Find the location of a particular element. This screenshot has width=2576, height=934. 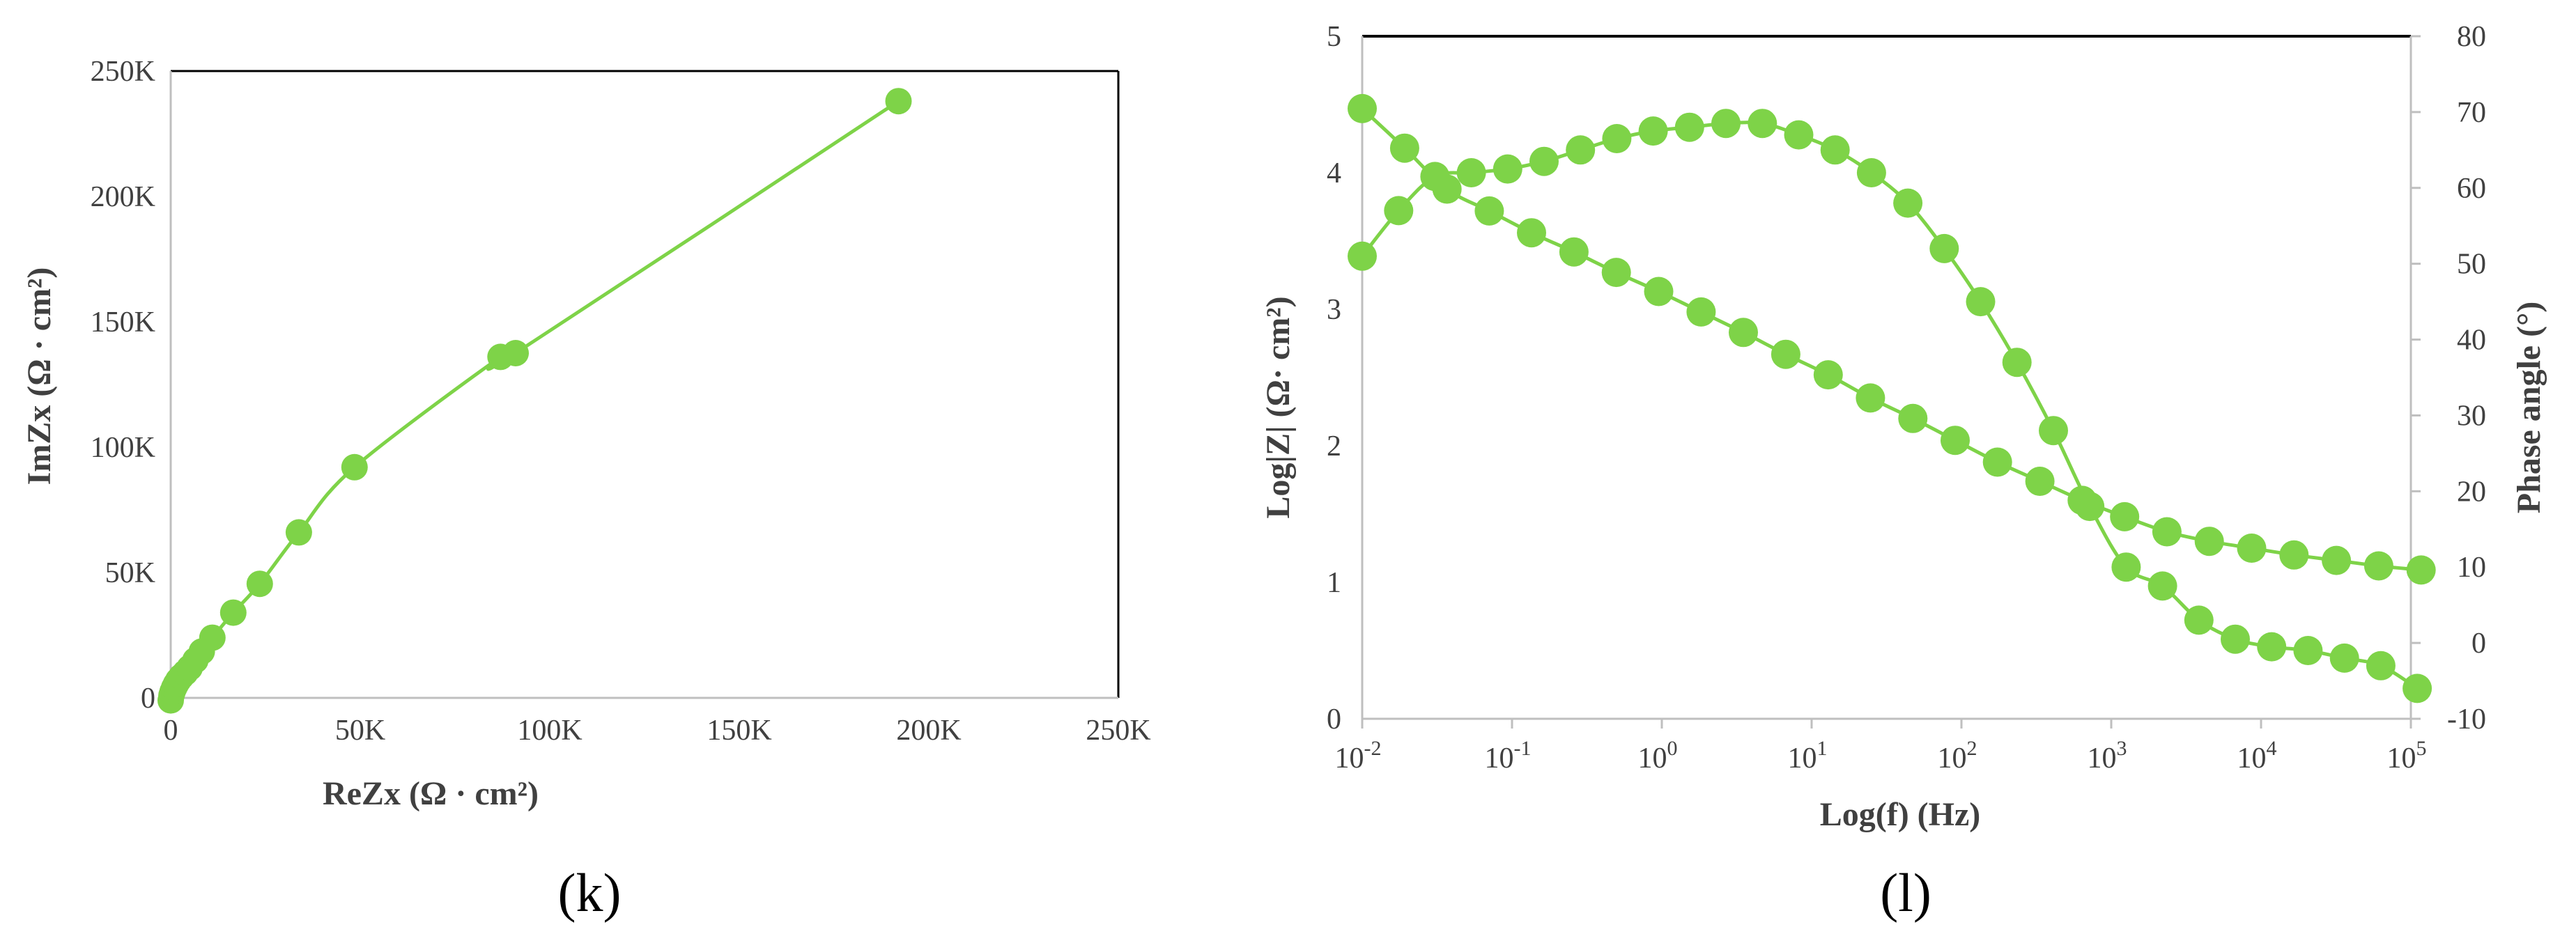

bode-left-y-tick-label: 3 is located at coordinates (1334, 310).